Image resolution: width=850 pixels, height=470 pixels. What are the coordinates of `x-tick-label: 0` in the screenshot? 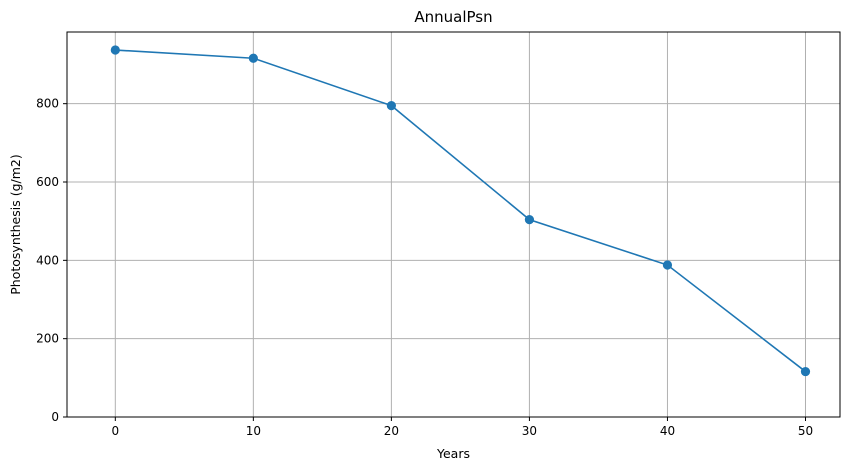 It's located at (115, 431).